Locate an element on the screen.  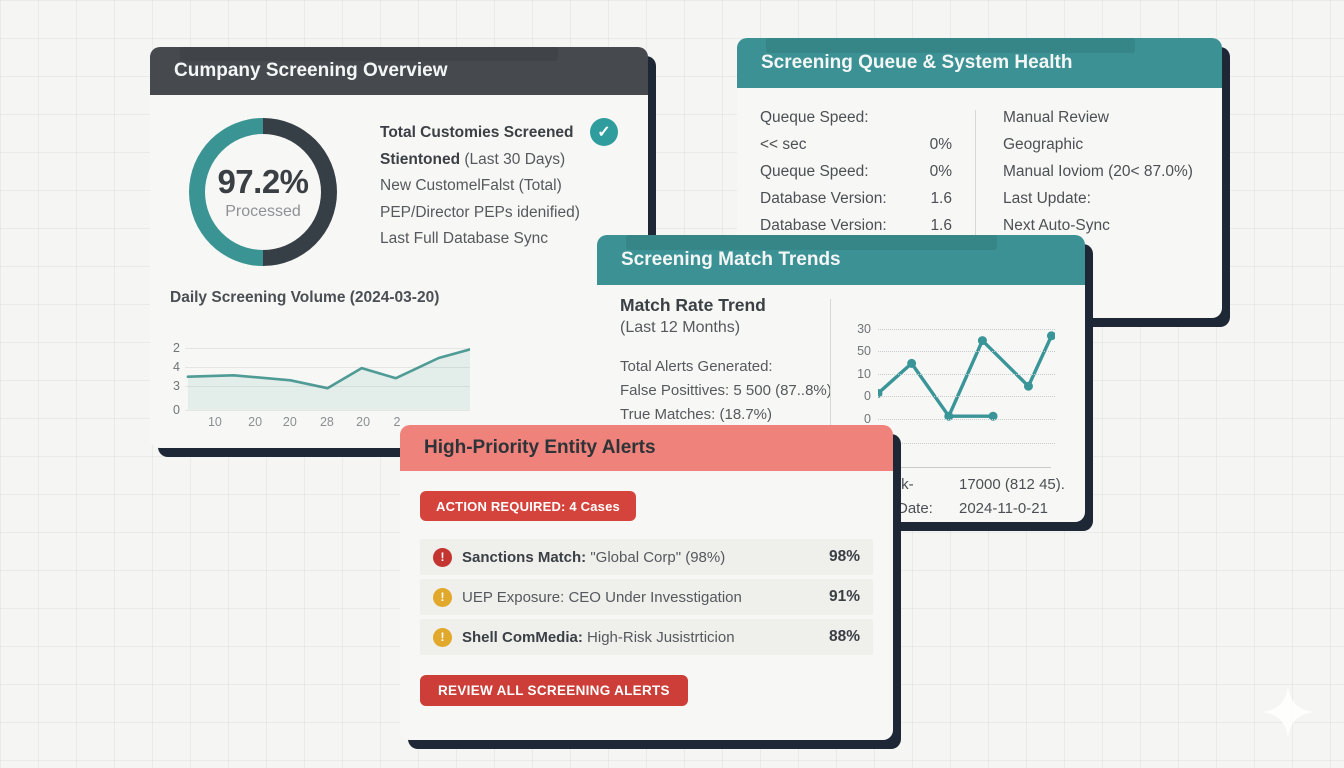
queue-row: Manual Review is located at coordinates (1056, 117).